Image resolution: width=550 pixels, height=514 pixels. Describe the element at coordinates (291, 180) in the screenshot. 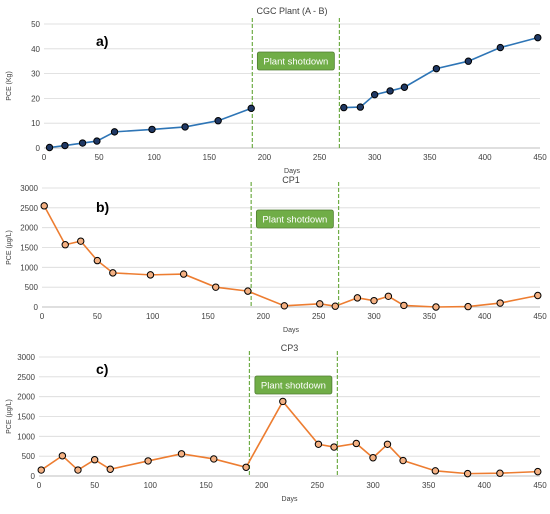

I see `chart-title: CP1` at that location.